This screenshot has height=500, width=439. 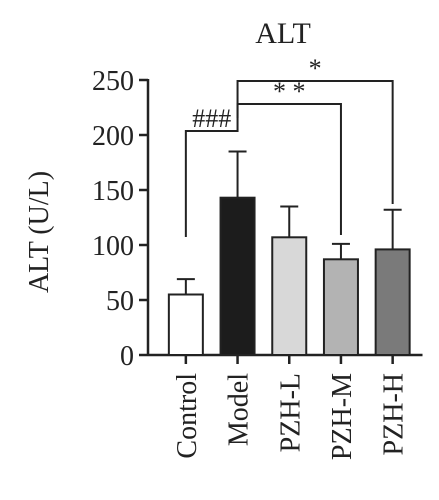 What do you see at coordinates (394, 414) in the screenshot?
I see `x-tick-label: PZH-H` at bounding box center [394, 414].